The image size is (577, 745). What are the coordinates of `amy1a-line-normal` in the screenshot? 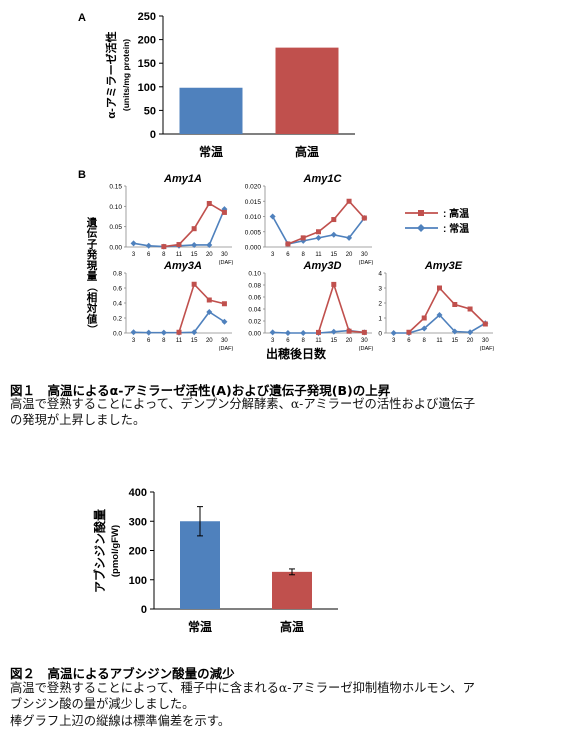 It's located at (179, 228).